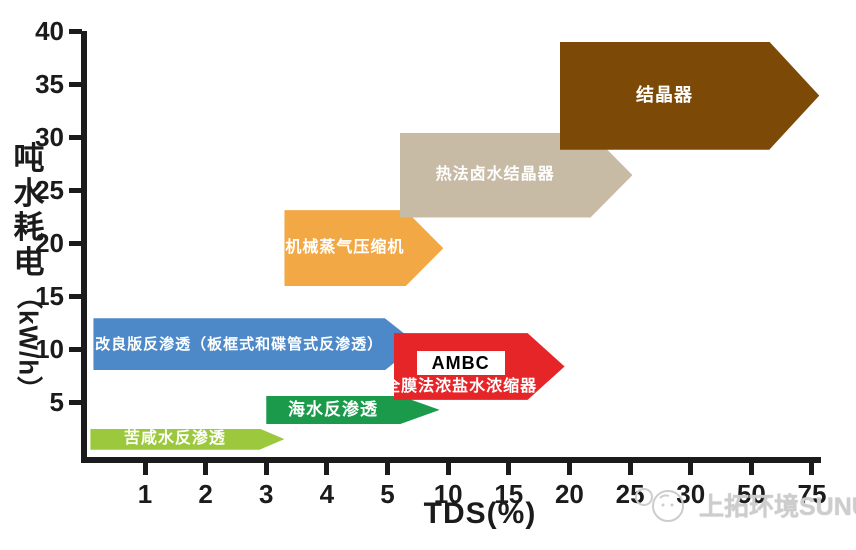  I want to click on band-label: 改良版反渗透（板框式和碟管式反渗透）, so click(239, 344).